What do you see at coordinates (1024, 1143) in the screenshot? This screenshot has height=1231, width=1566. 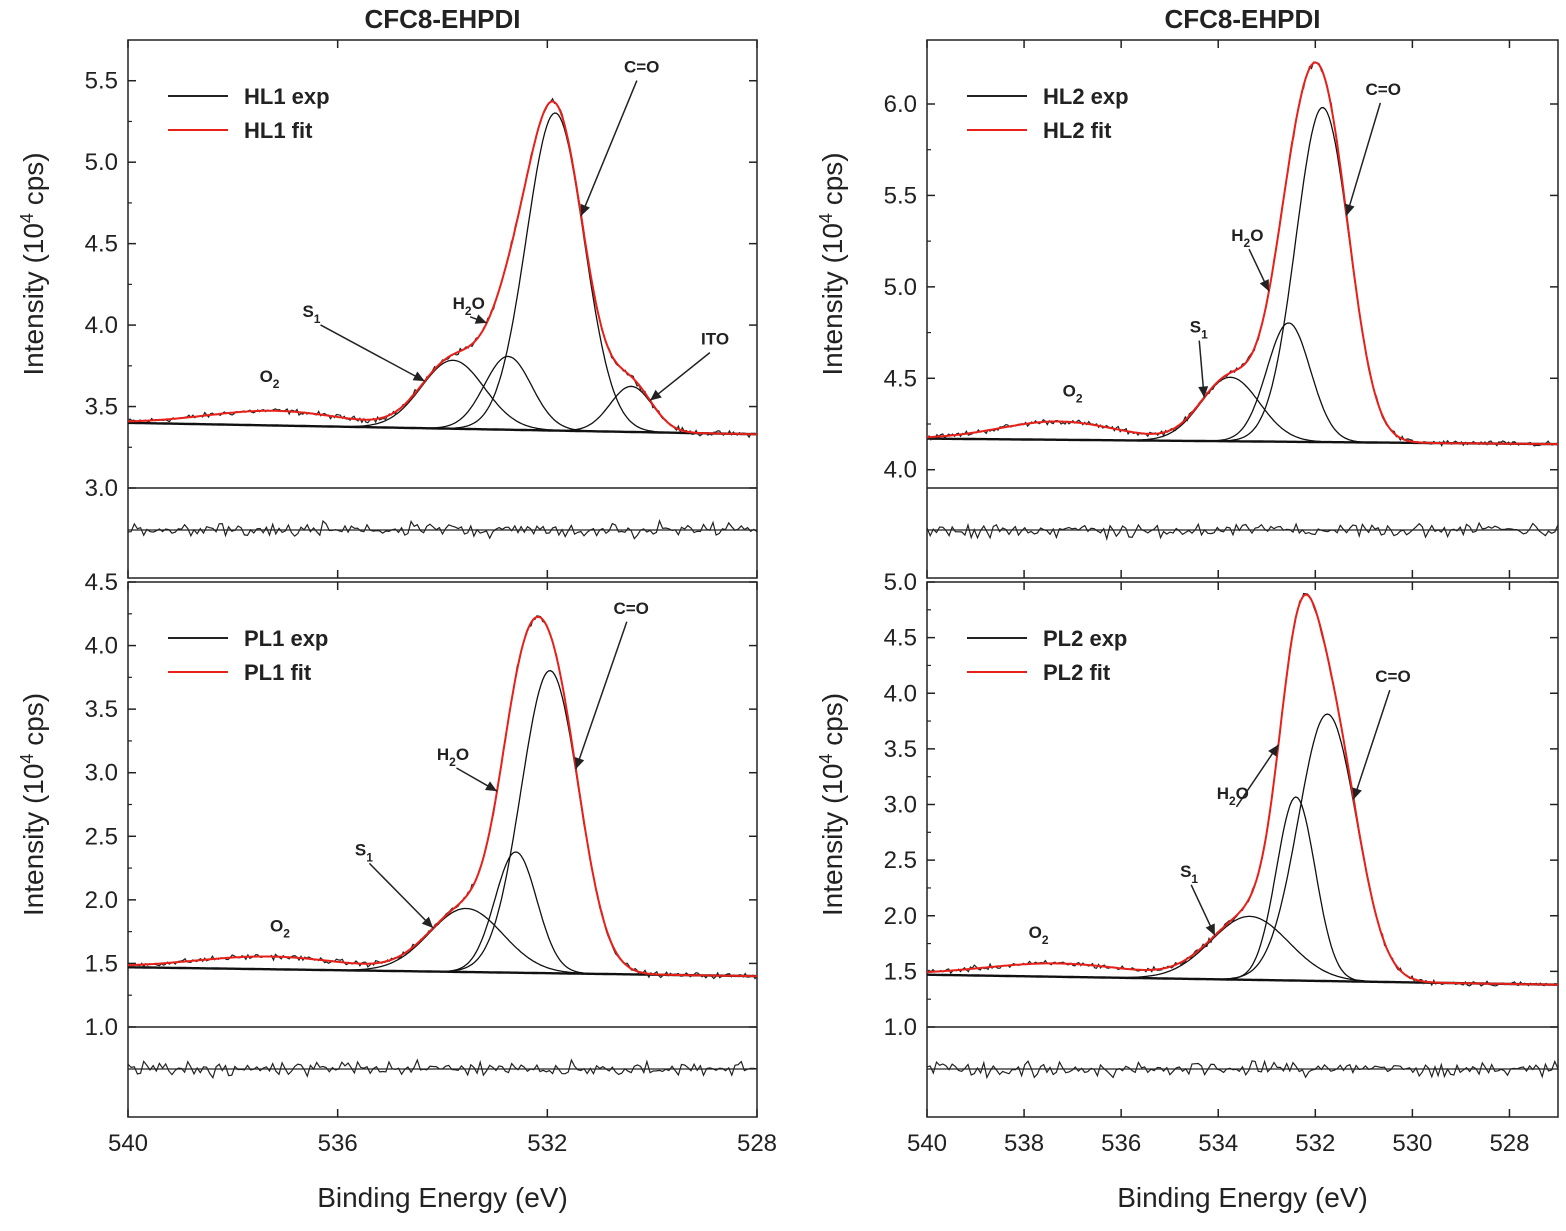 I see `x-tick-label: 538` at bounding box center [1024, 1143].